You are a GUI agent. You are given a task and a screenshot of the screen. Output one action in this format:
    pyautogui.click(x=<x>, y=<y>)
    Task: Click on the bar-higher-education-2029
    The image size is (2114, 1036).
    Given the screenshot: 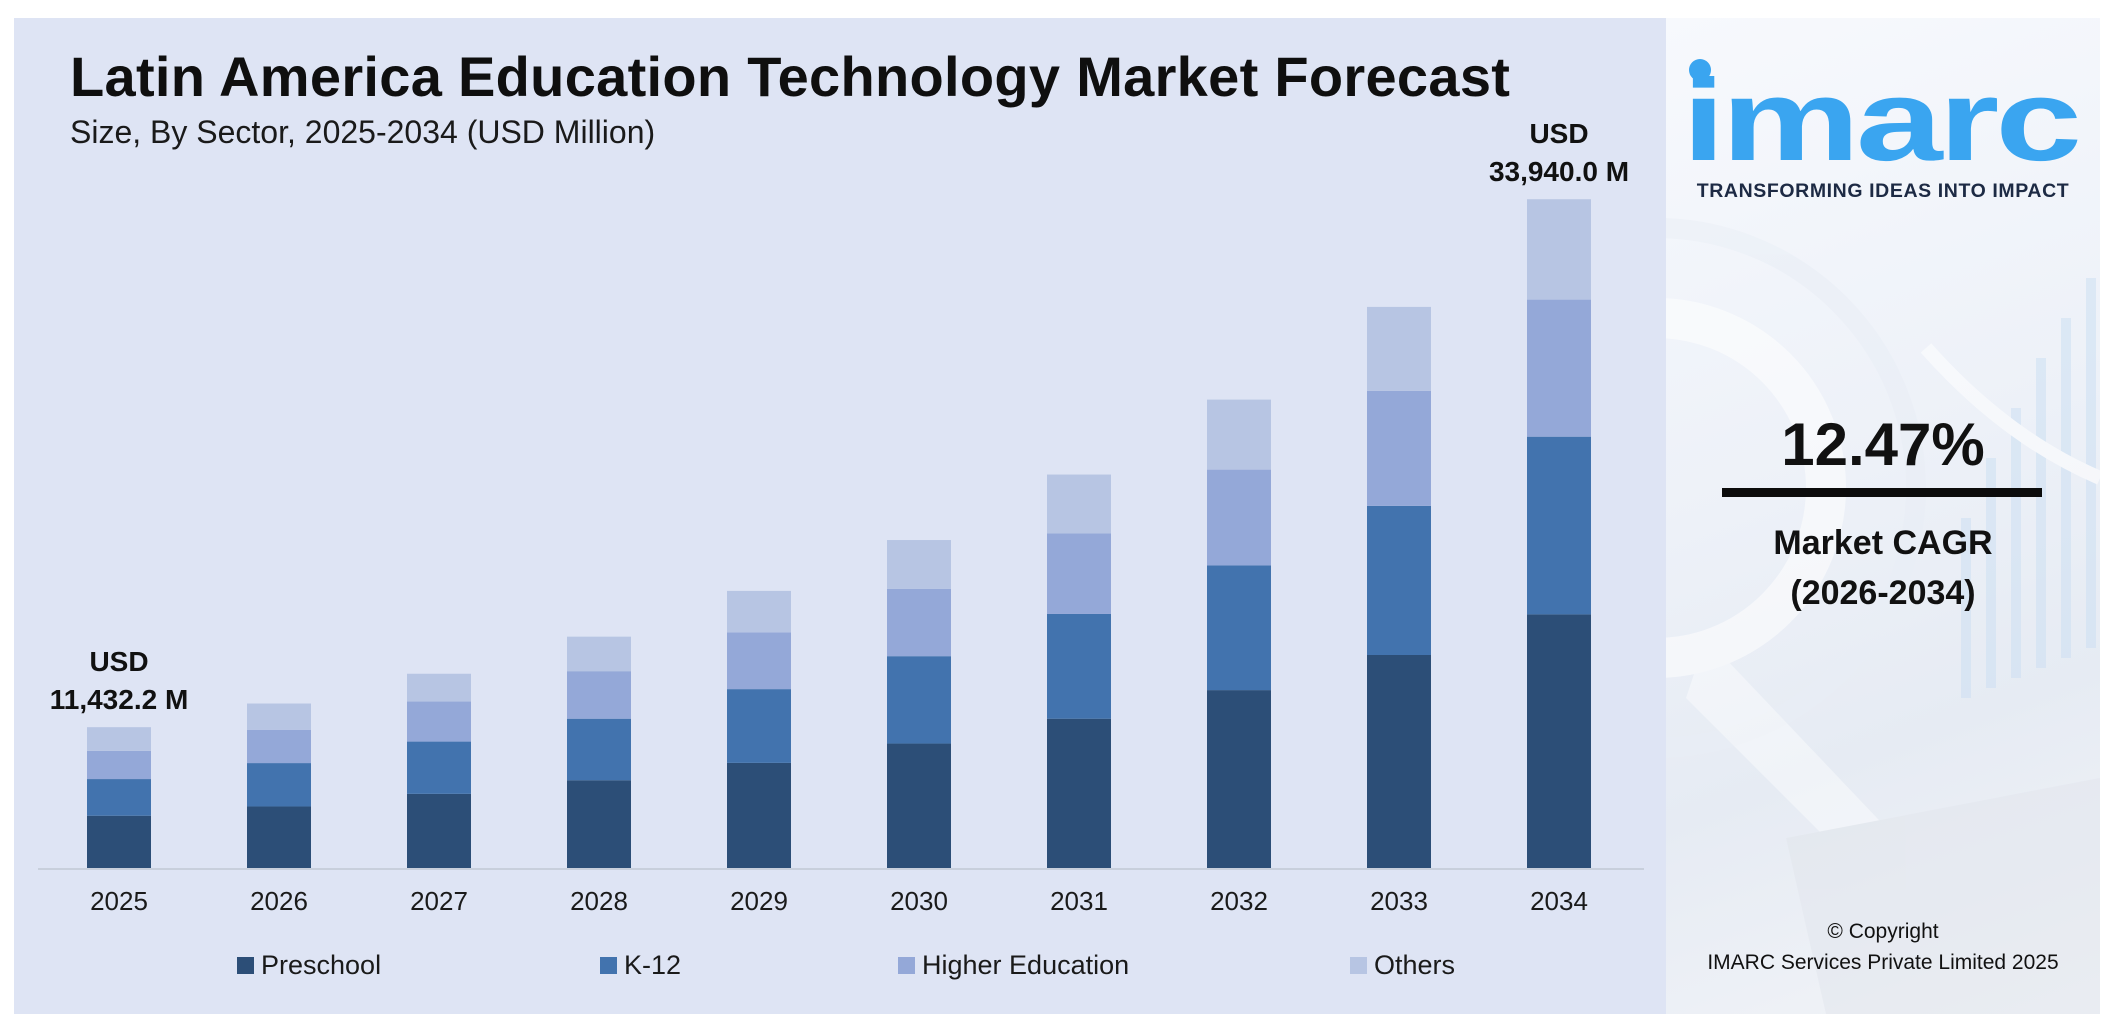 What is the action you would take?
    pyautogui.click(x=759, y=661)
    